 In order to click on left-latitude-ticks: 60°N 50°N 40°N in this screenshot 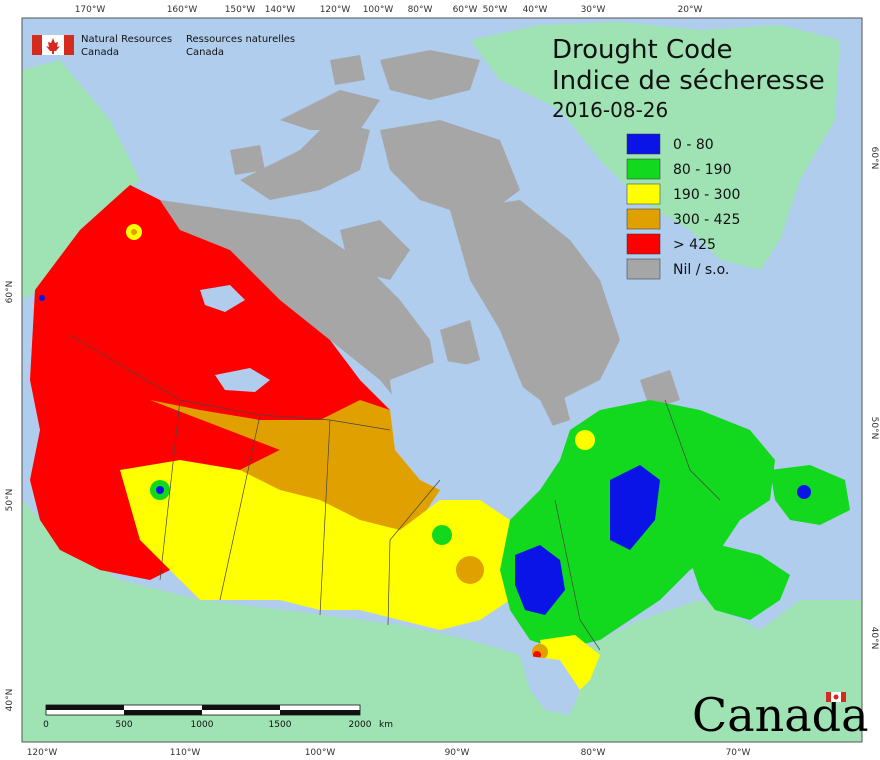, I will do `click(10, 496)`.